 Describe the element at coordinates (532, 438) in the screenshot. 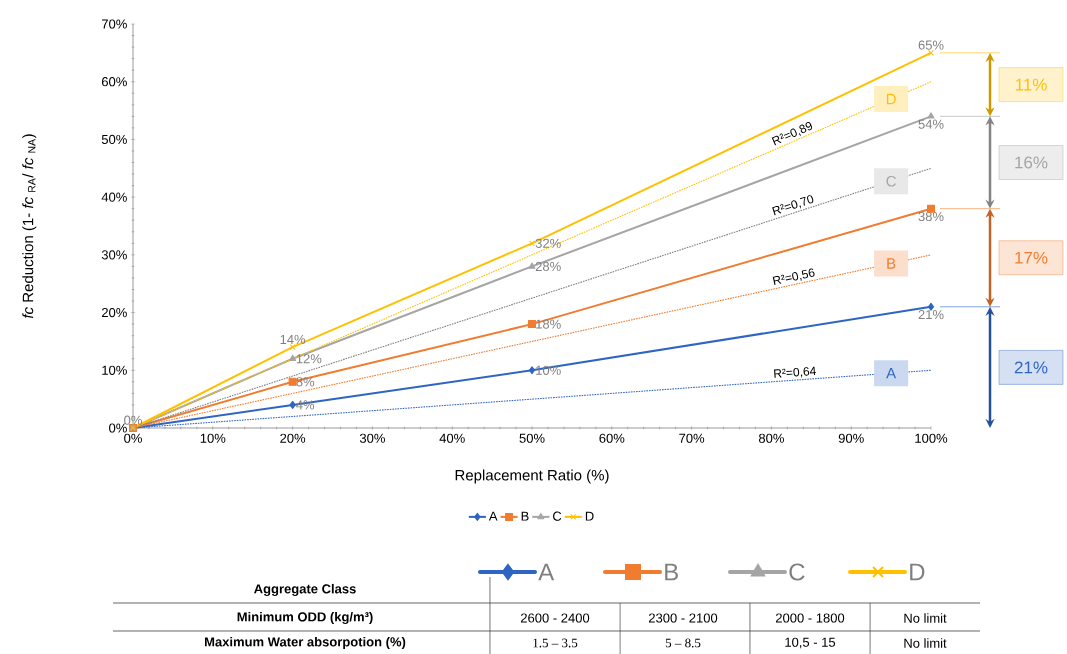

I see `x-tick-label: 50%` at that location.